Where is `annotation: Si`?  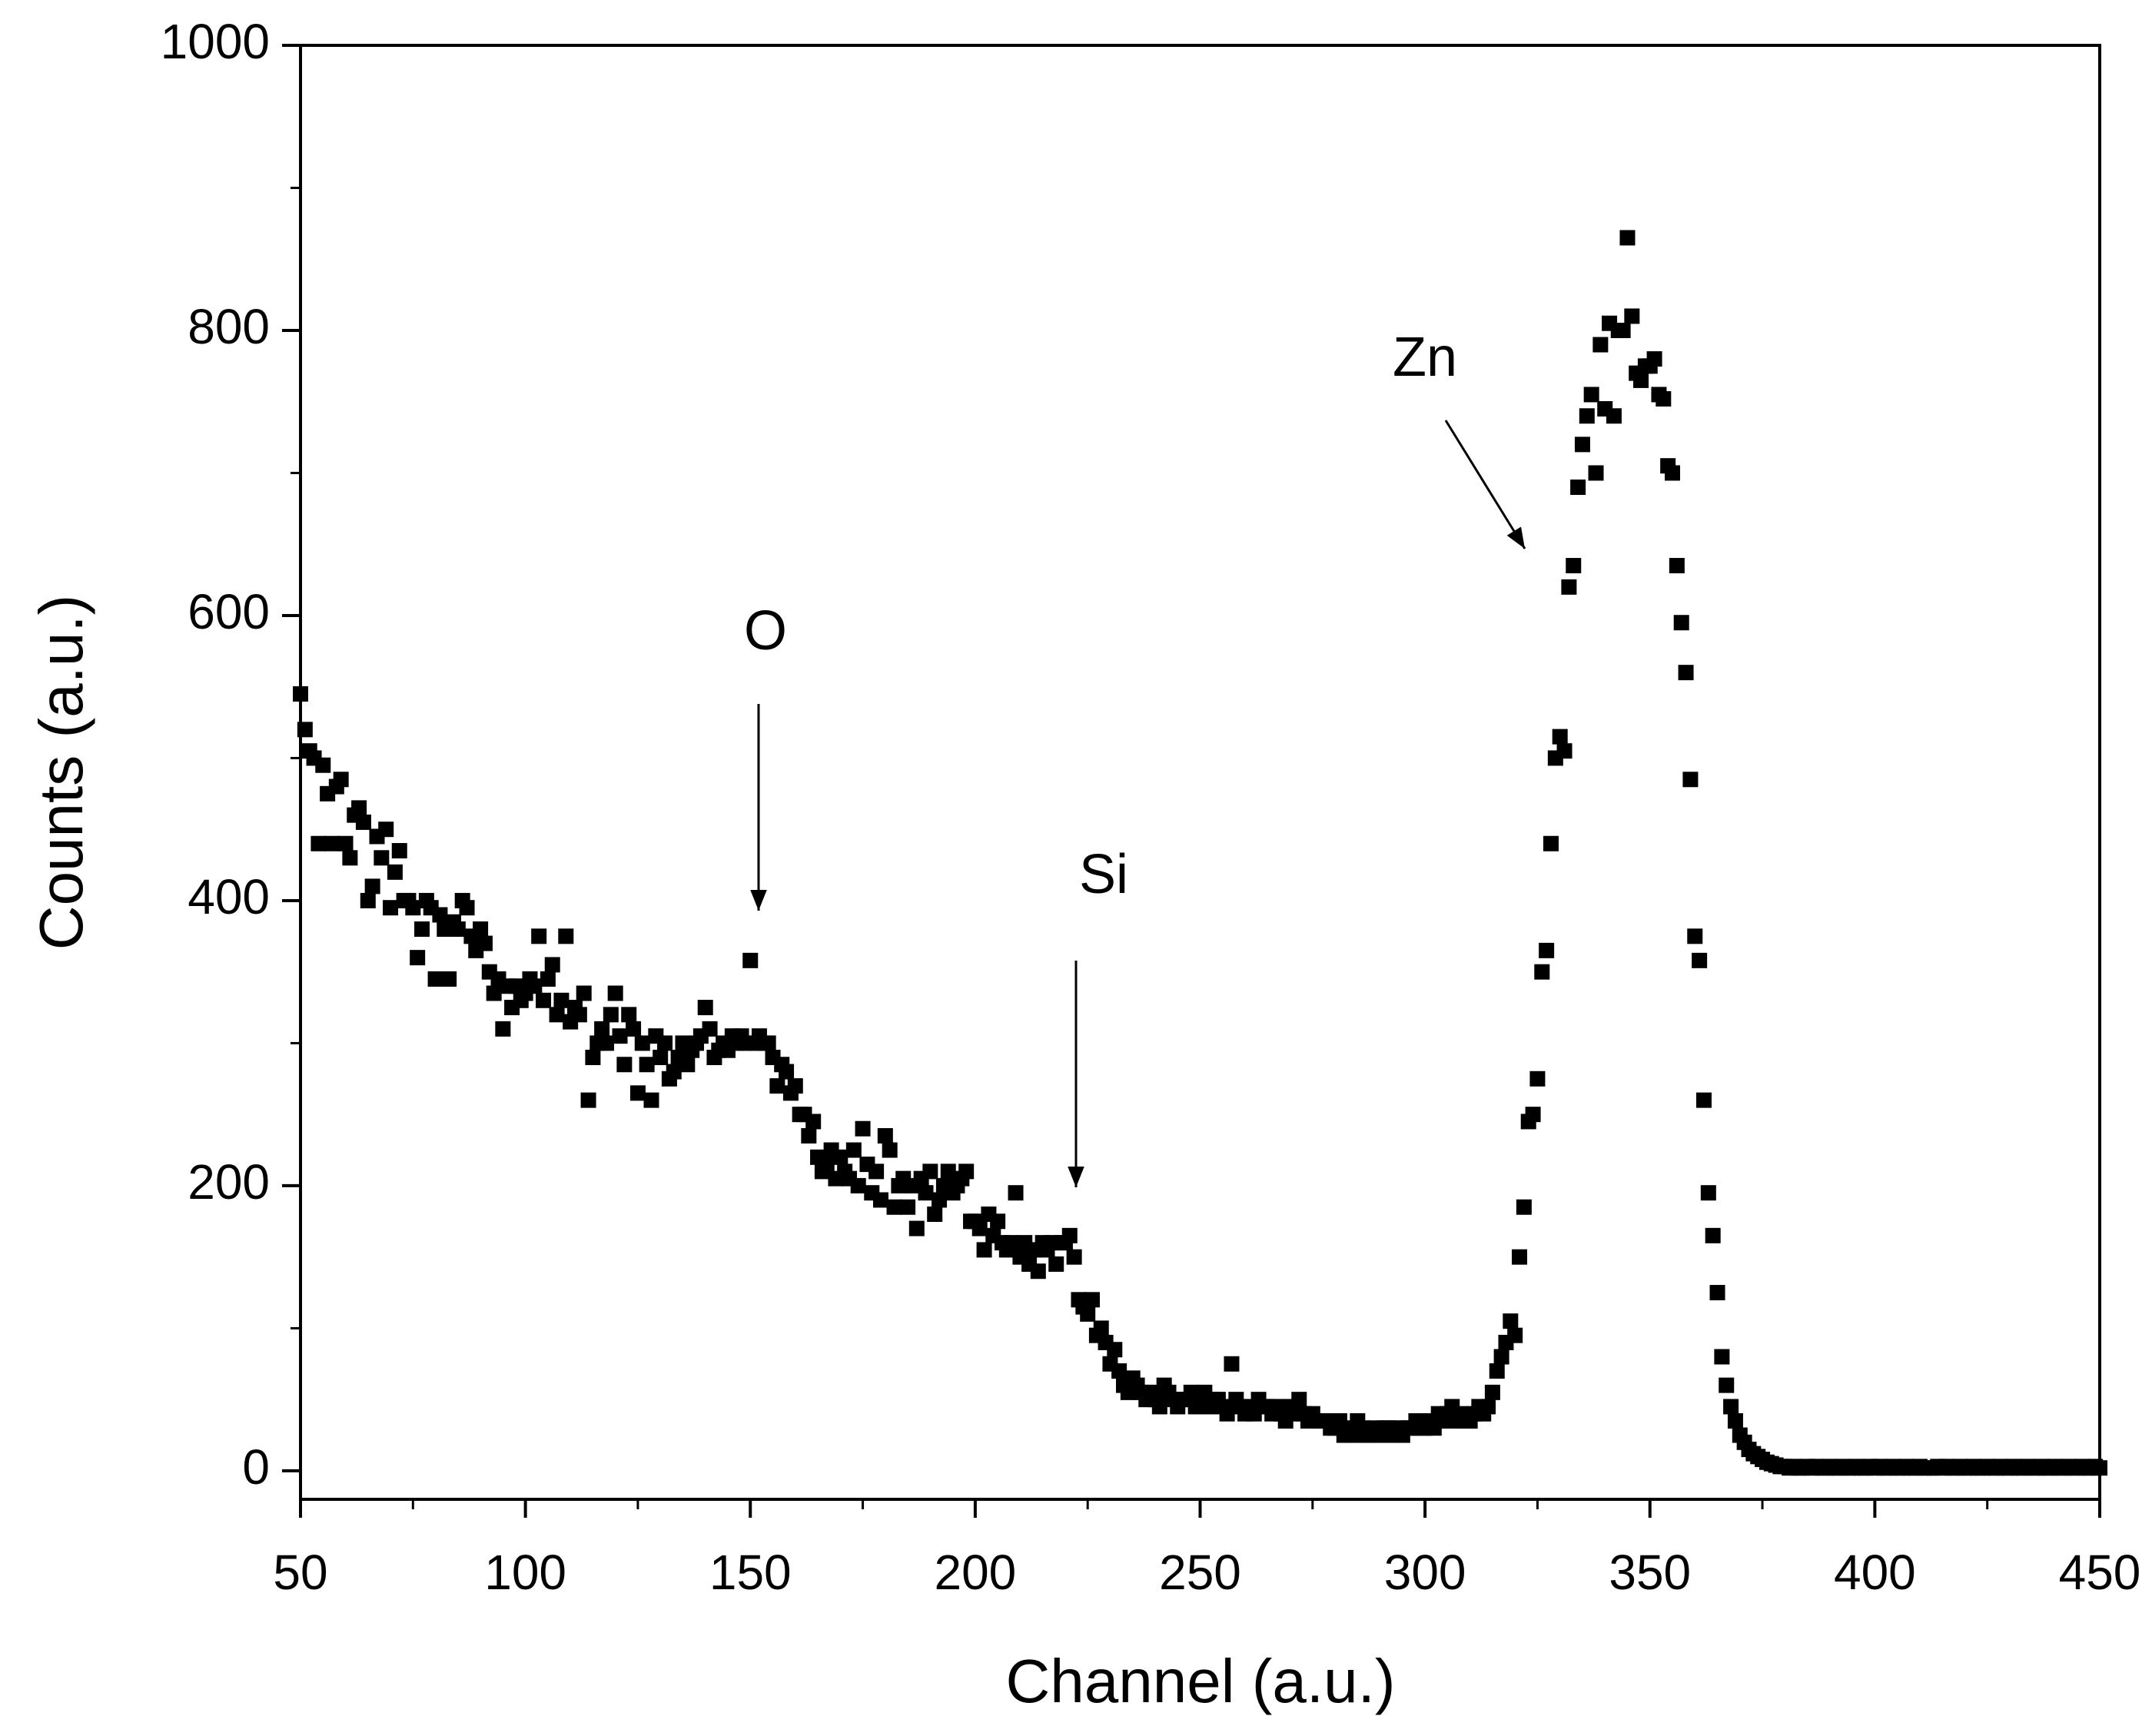
annotation: Si is located at coordinates (1103, 874).